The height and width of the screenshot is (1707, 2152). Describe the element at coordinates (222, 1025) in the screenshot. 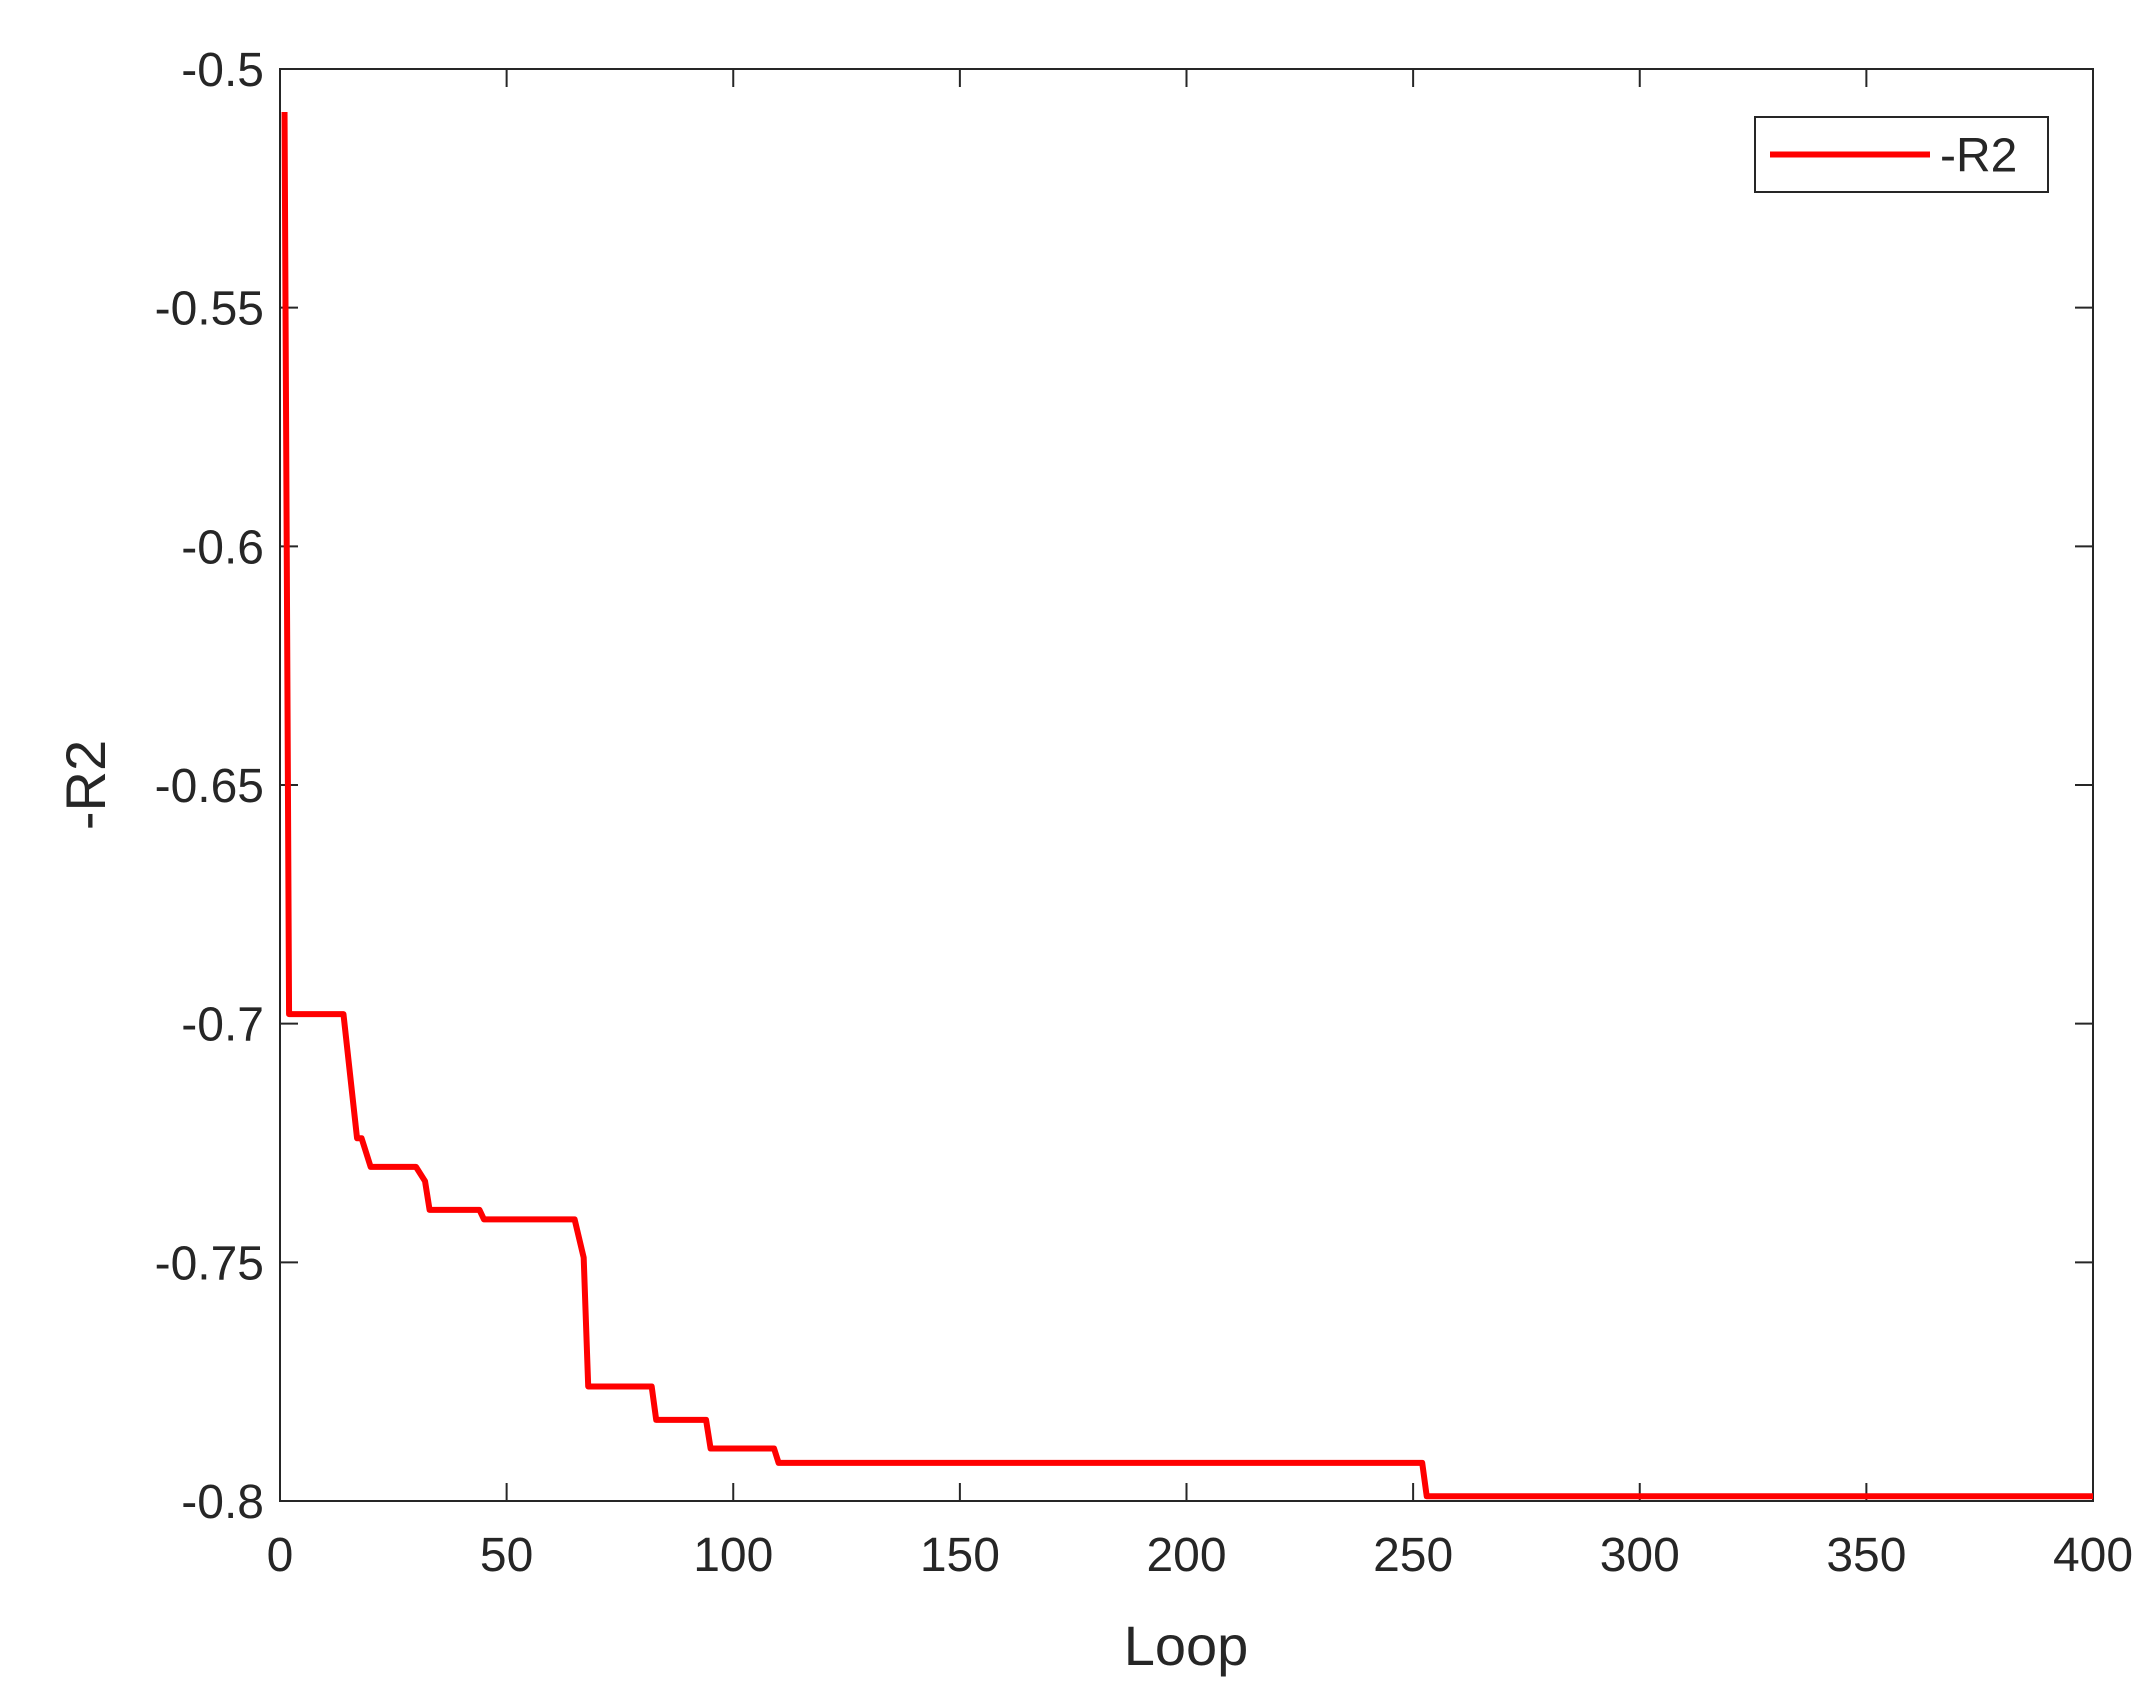

I see `y-tick-label: -0.7` at that location.